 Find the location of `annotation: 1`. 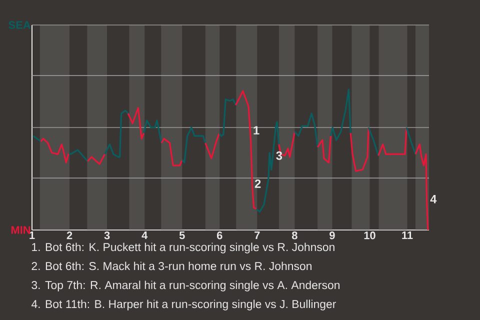

annotation: 1 is located at coordinates (257, 130).